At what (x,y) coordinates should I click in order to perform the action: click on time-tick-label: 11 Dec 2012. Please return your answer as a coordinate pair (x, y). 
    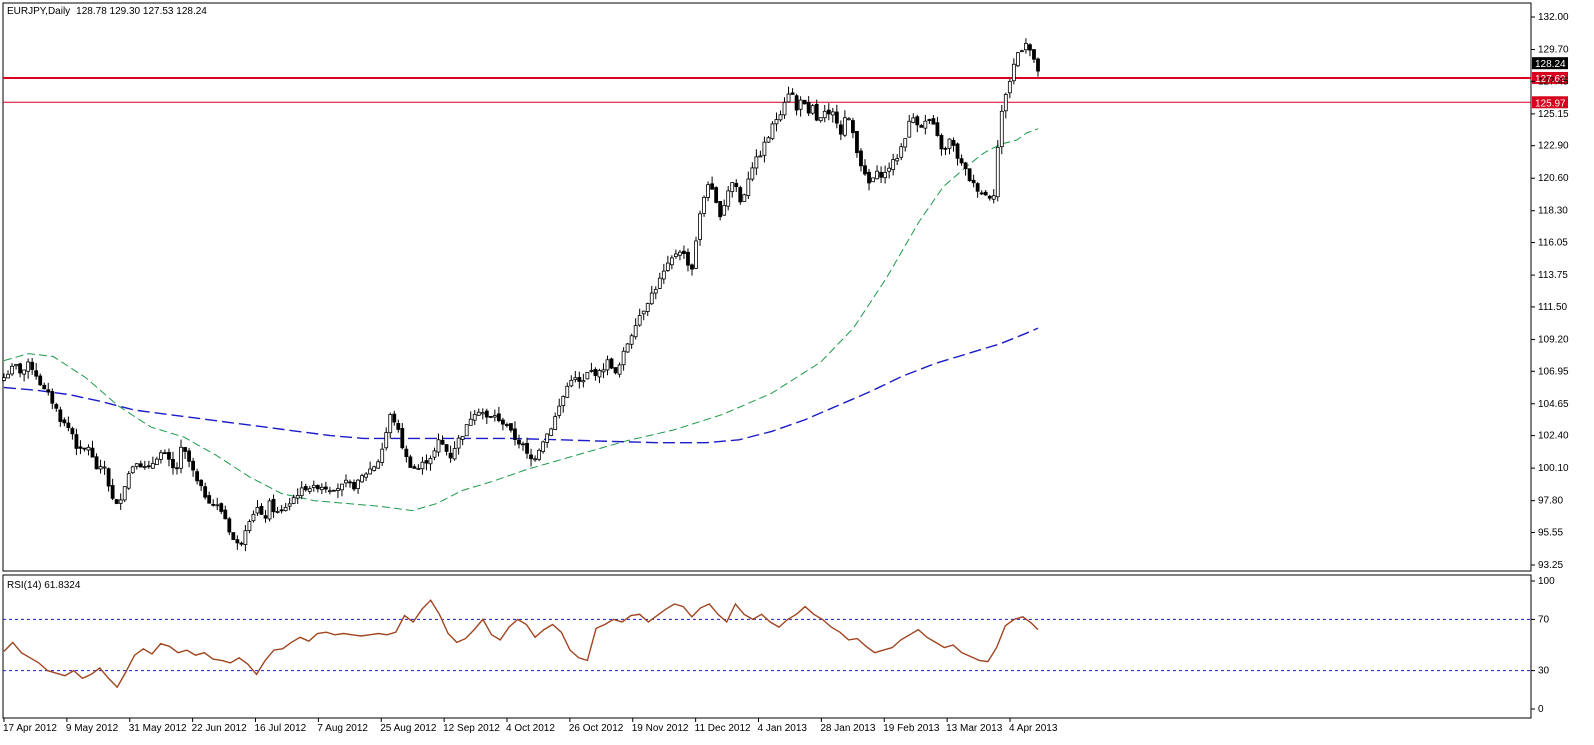
    Looking at the image, I should click on (723, 728).